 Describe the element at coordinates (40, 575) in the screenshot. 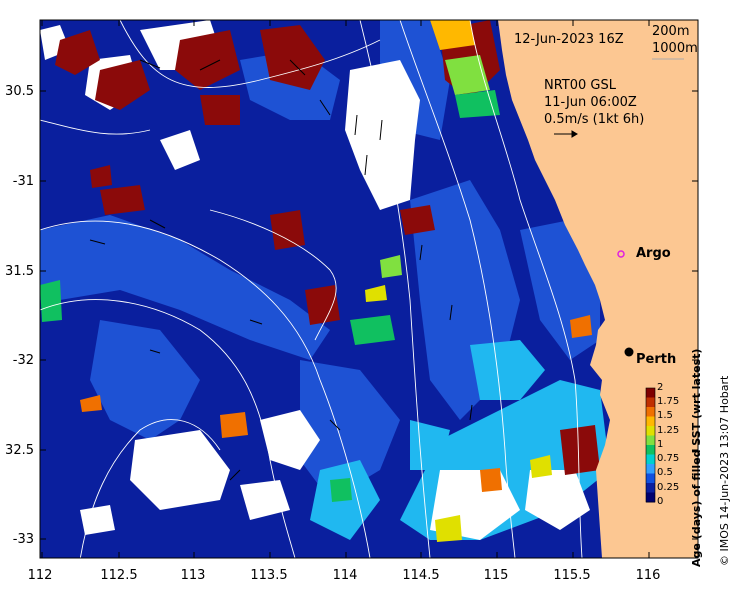

I see `x-tick-label: 112` at that location.